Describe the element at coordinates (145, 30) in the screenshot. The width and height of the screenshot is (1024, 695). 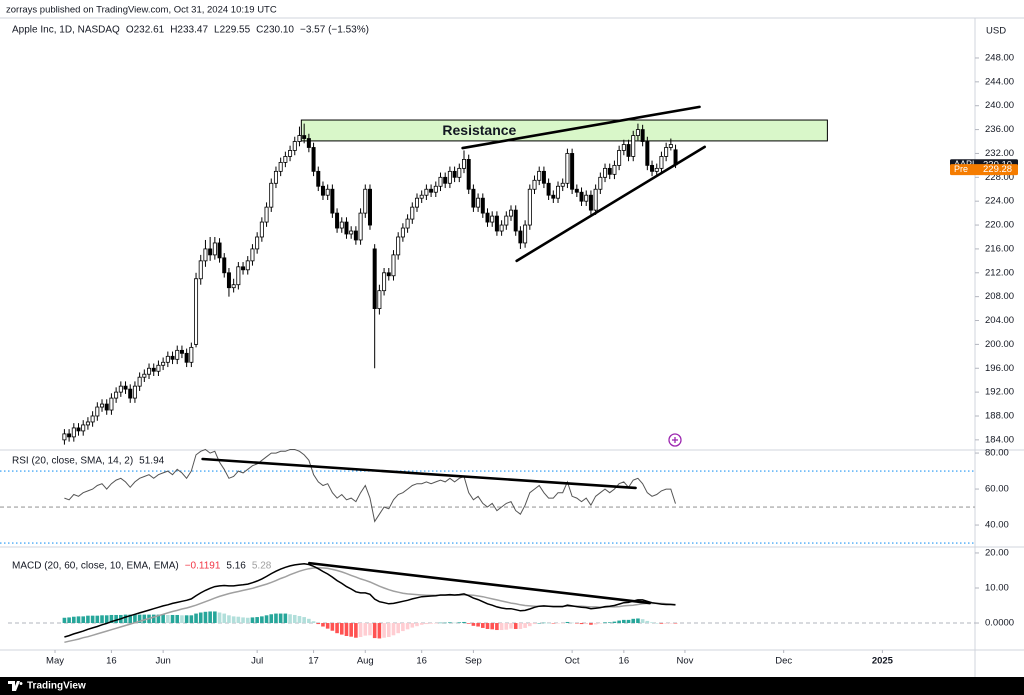
I see `legend-value: O232.61` at that location.